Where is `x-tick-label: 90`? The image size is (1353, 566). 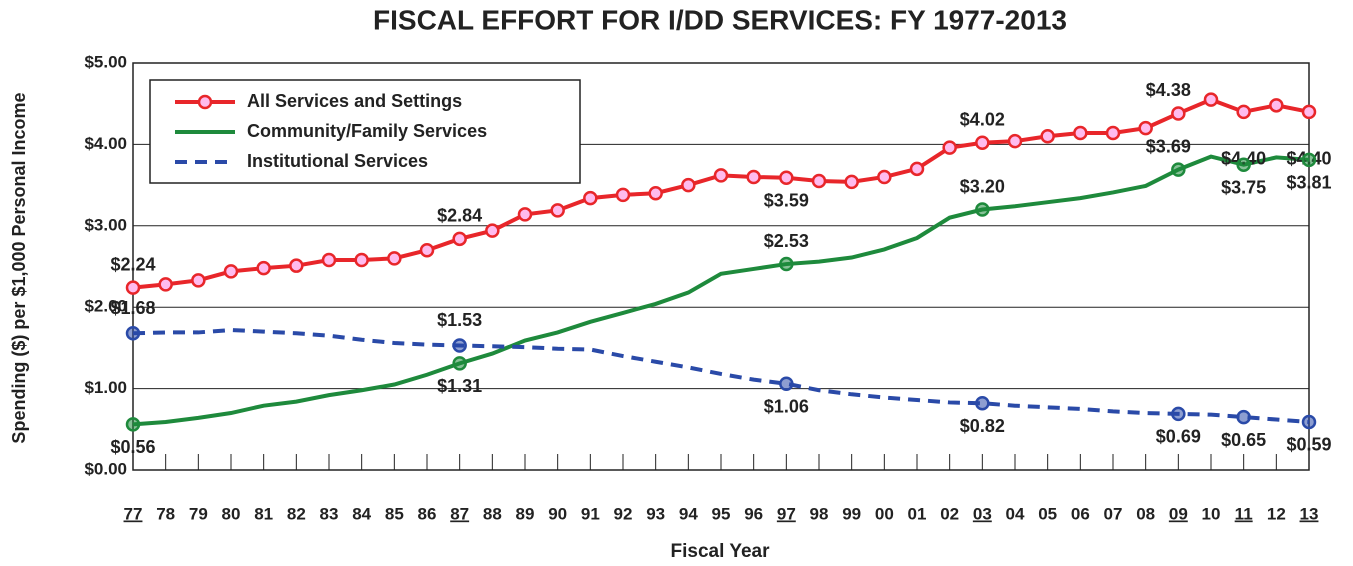 x-tick-label: 90 is located at coordinates (557, 513).